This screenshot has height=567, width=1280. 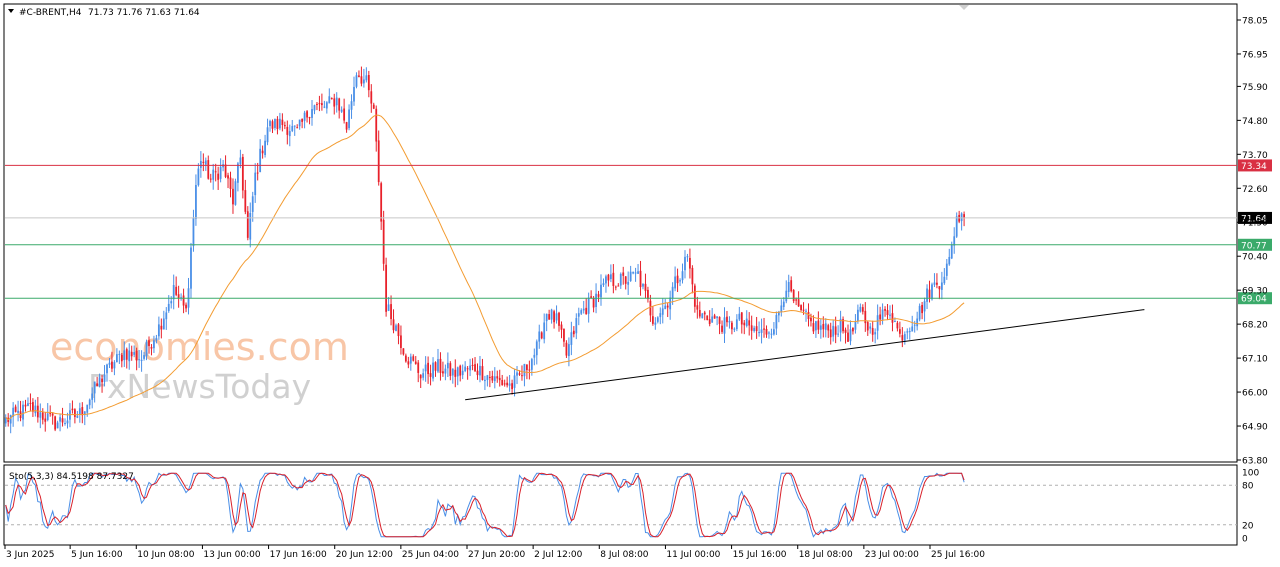 What do you see at coordinates (1254, 167) in the screenshot?
I see `level-tag-label: 73.34` at bounding box center [1254, 167].